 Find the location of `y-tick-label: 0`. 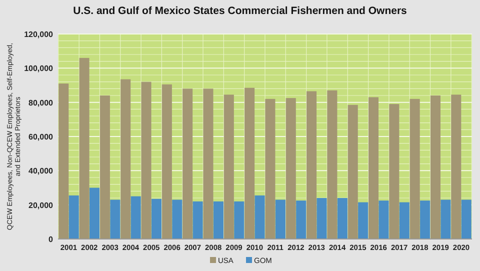

y-tick-label: 0 is located at coordinates (51, 239).